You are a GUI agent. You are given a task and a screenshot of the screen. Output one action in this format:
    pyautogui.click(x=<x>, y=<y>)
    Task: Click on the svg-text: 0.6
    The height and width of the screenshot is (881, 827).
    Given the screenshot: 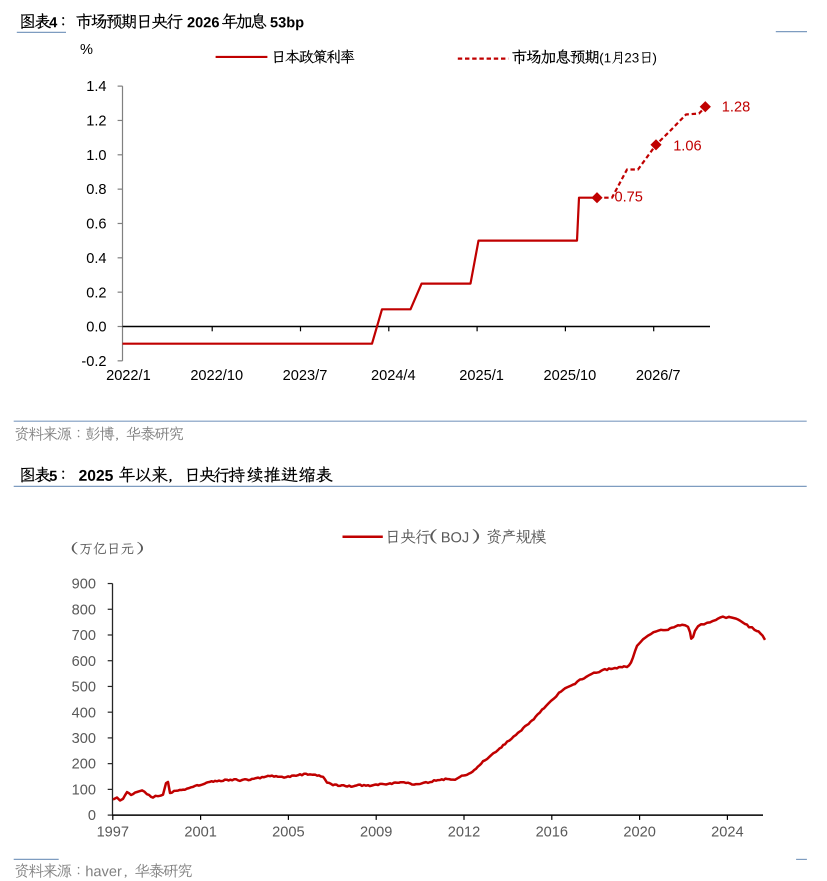 What is the action you would take?
    pyautogui.click(x=96, y=225)
    